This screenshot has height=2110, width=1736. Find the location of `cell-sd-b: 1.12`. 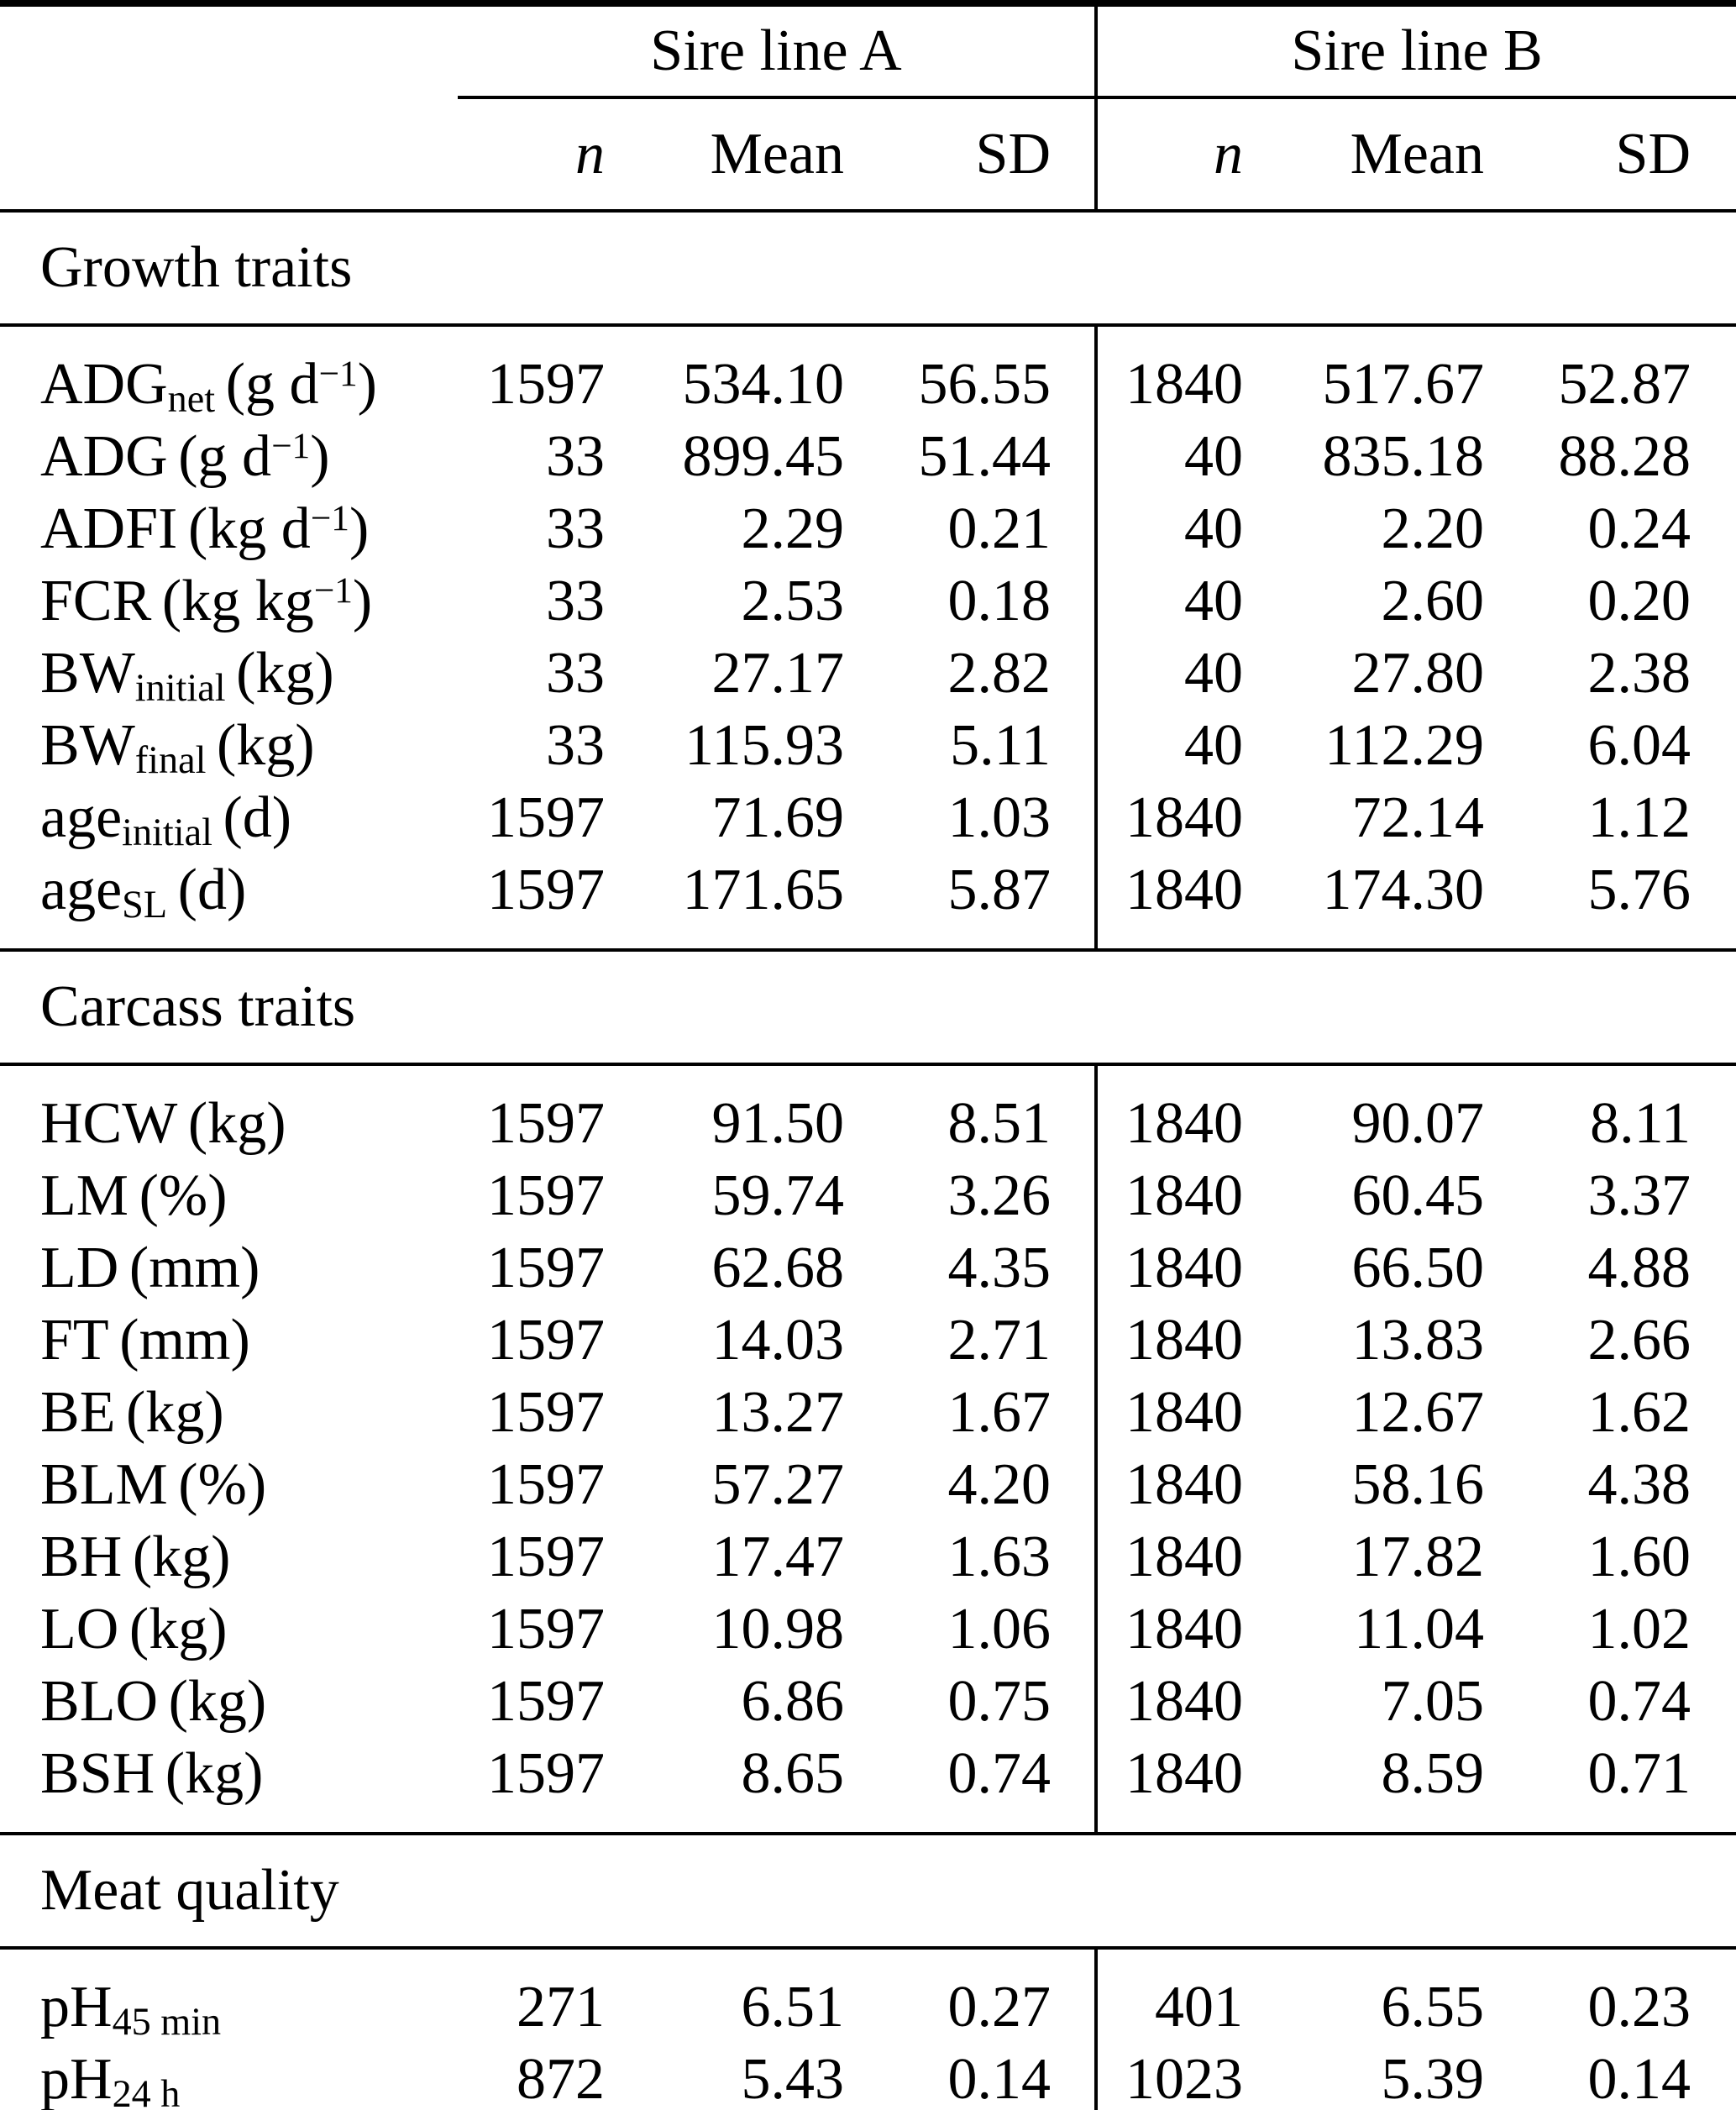

cell-sd-b: 1.12 is located at coordinates (1639, 817).